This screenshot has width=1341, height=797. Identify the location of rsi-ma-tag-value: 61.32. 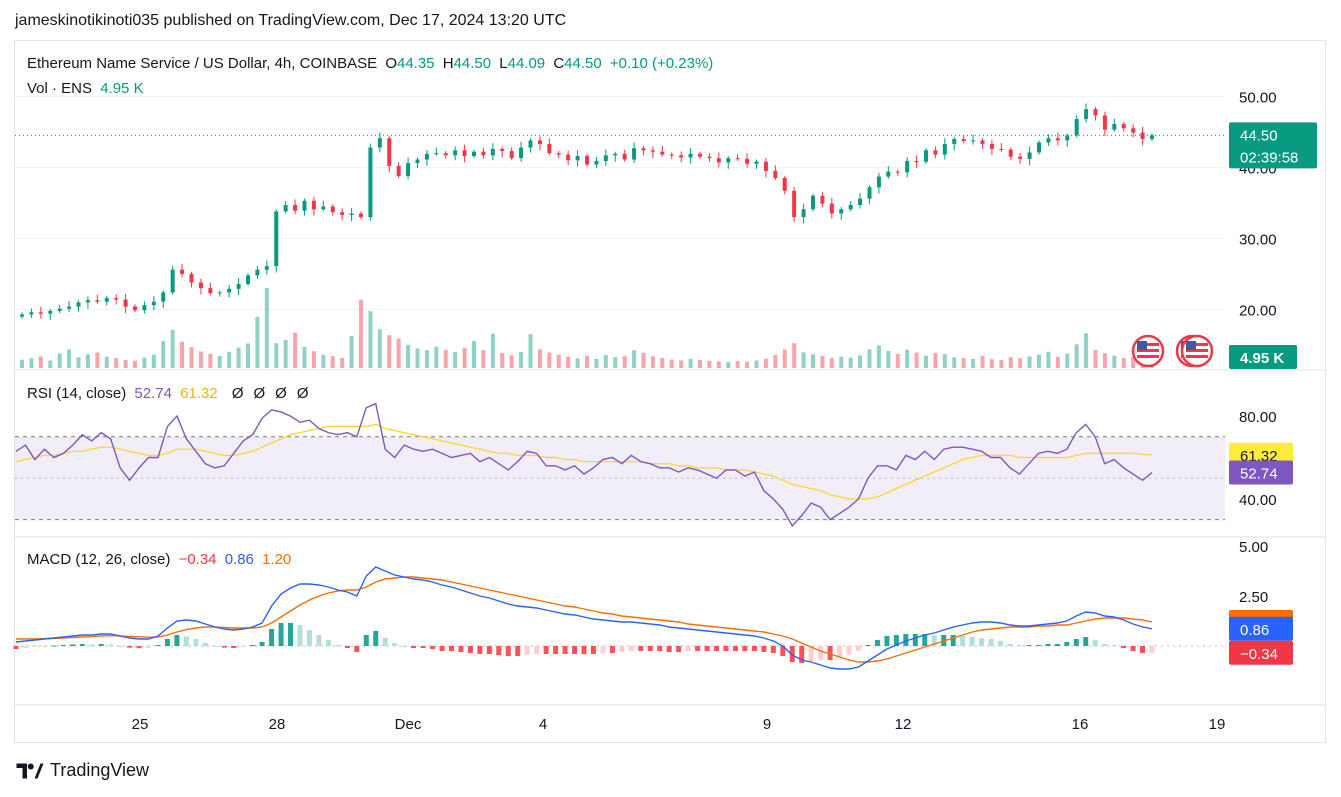
(1259, 456).